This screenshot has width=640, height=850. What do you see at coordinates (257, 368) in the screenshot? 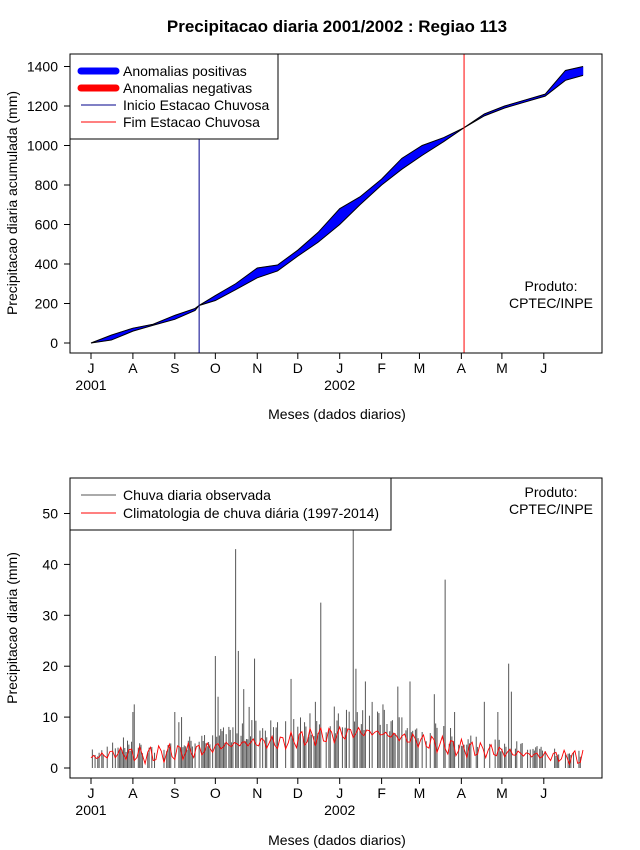
I see `top-month-label: N` at bounding box center [257, 368].